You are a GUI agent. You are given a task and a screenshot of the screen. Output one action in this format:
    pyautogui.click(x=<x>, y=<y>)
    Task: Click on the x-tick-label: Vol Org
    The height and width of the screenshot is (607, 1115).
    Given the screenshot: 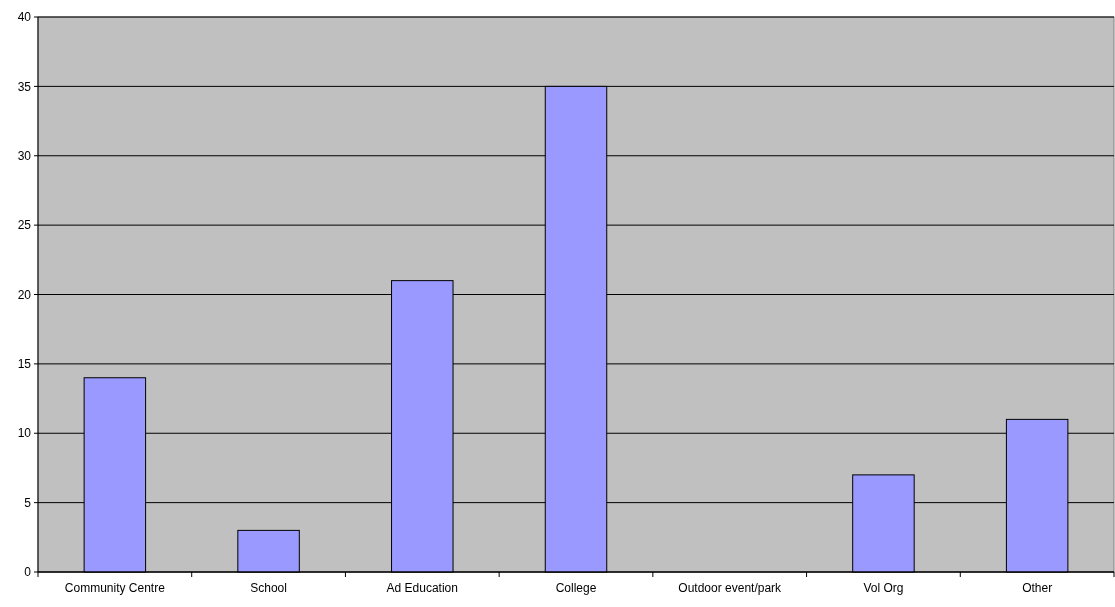 What is the action you would take?
    pyautogui.click(x=883, y=588)
    